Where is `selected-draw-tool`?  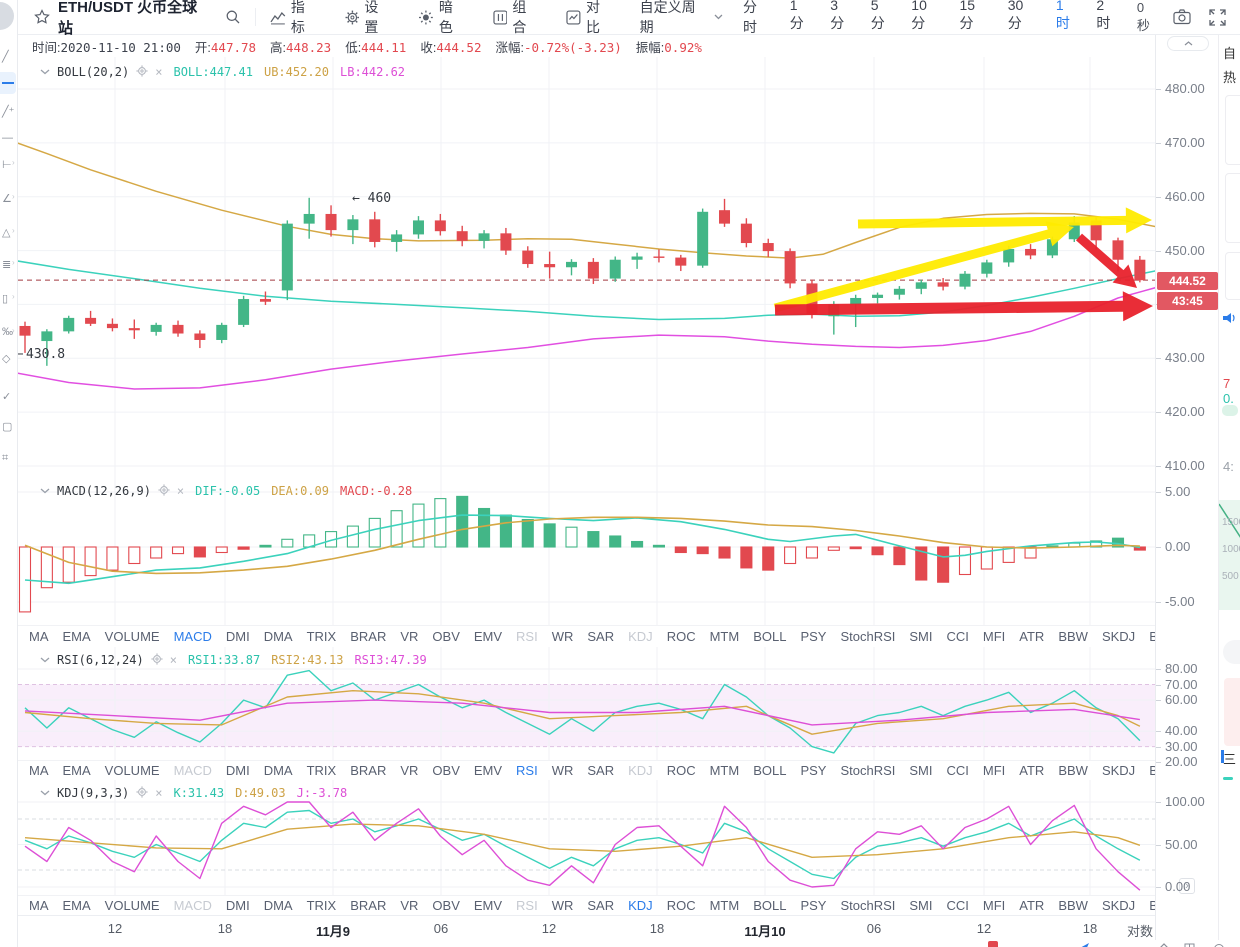
selected-draw-tool is located at coordinates (8, 83).